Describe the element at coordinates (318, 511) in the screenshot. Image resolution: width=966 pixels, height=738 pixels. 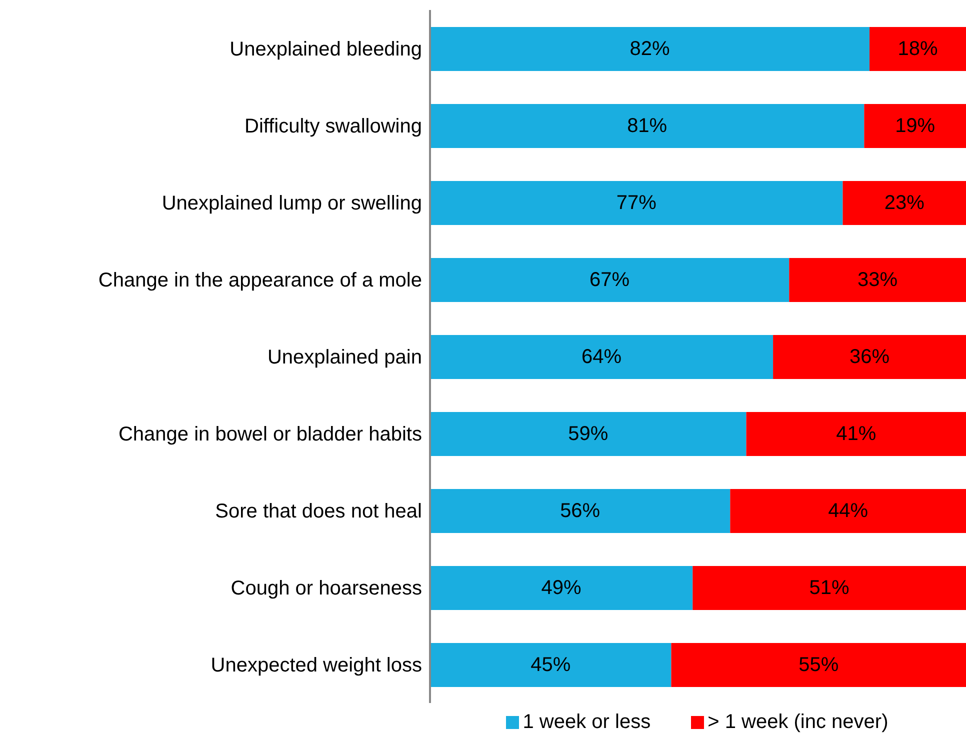
I see `y-tick-label: Sore that does not heal` at that location.